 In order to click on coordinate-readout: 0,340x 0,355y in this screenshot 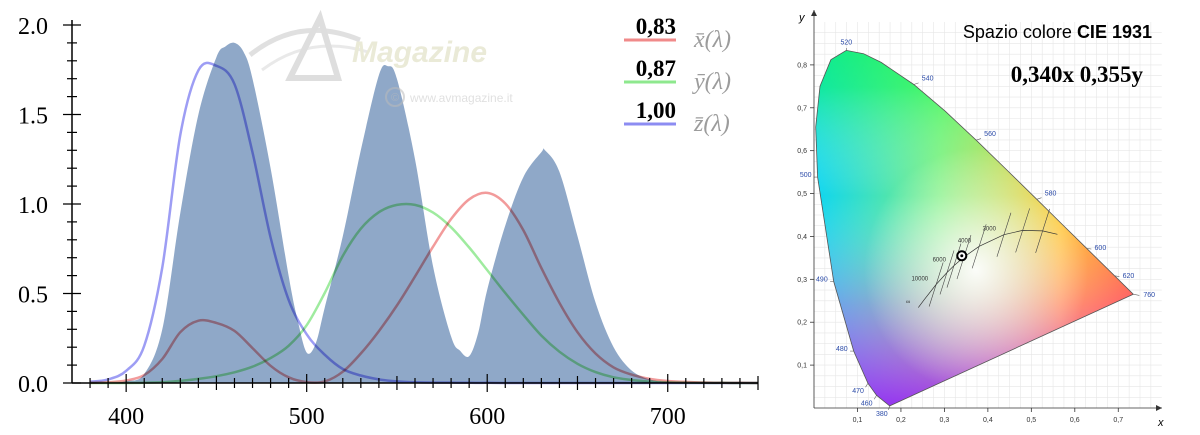, I will do `click(1077, 74)`.